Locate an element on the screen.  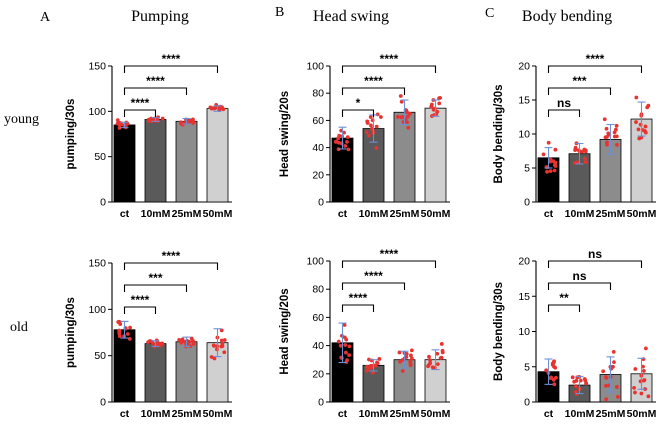
bar-25mm is located at coordinates (404, 157).